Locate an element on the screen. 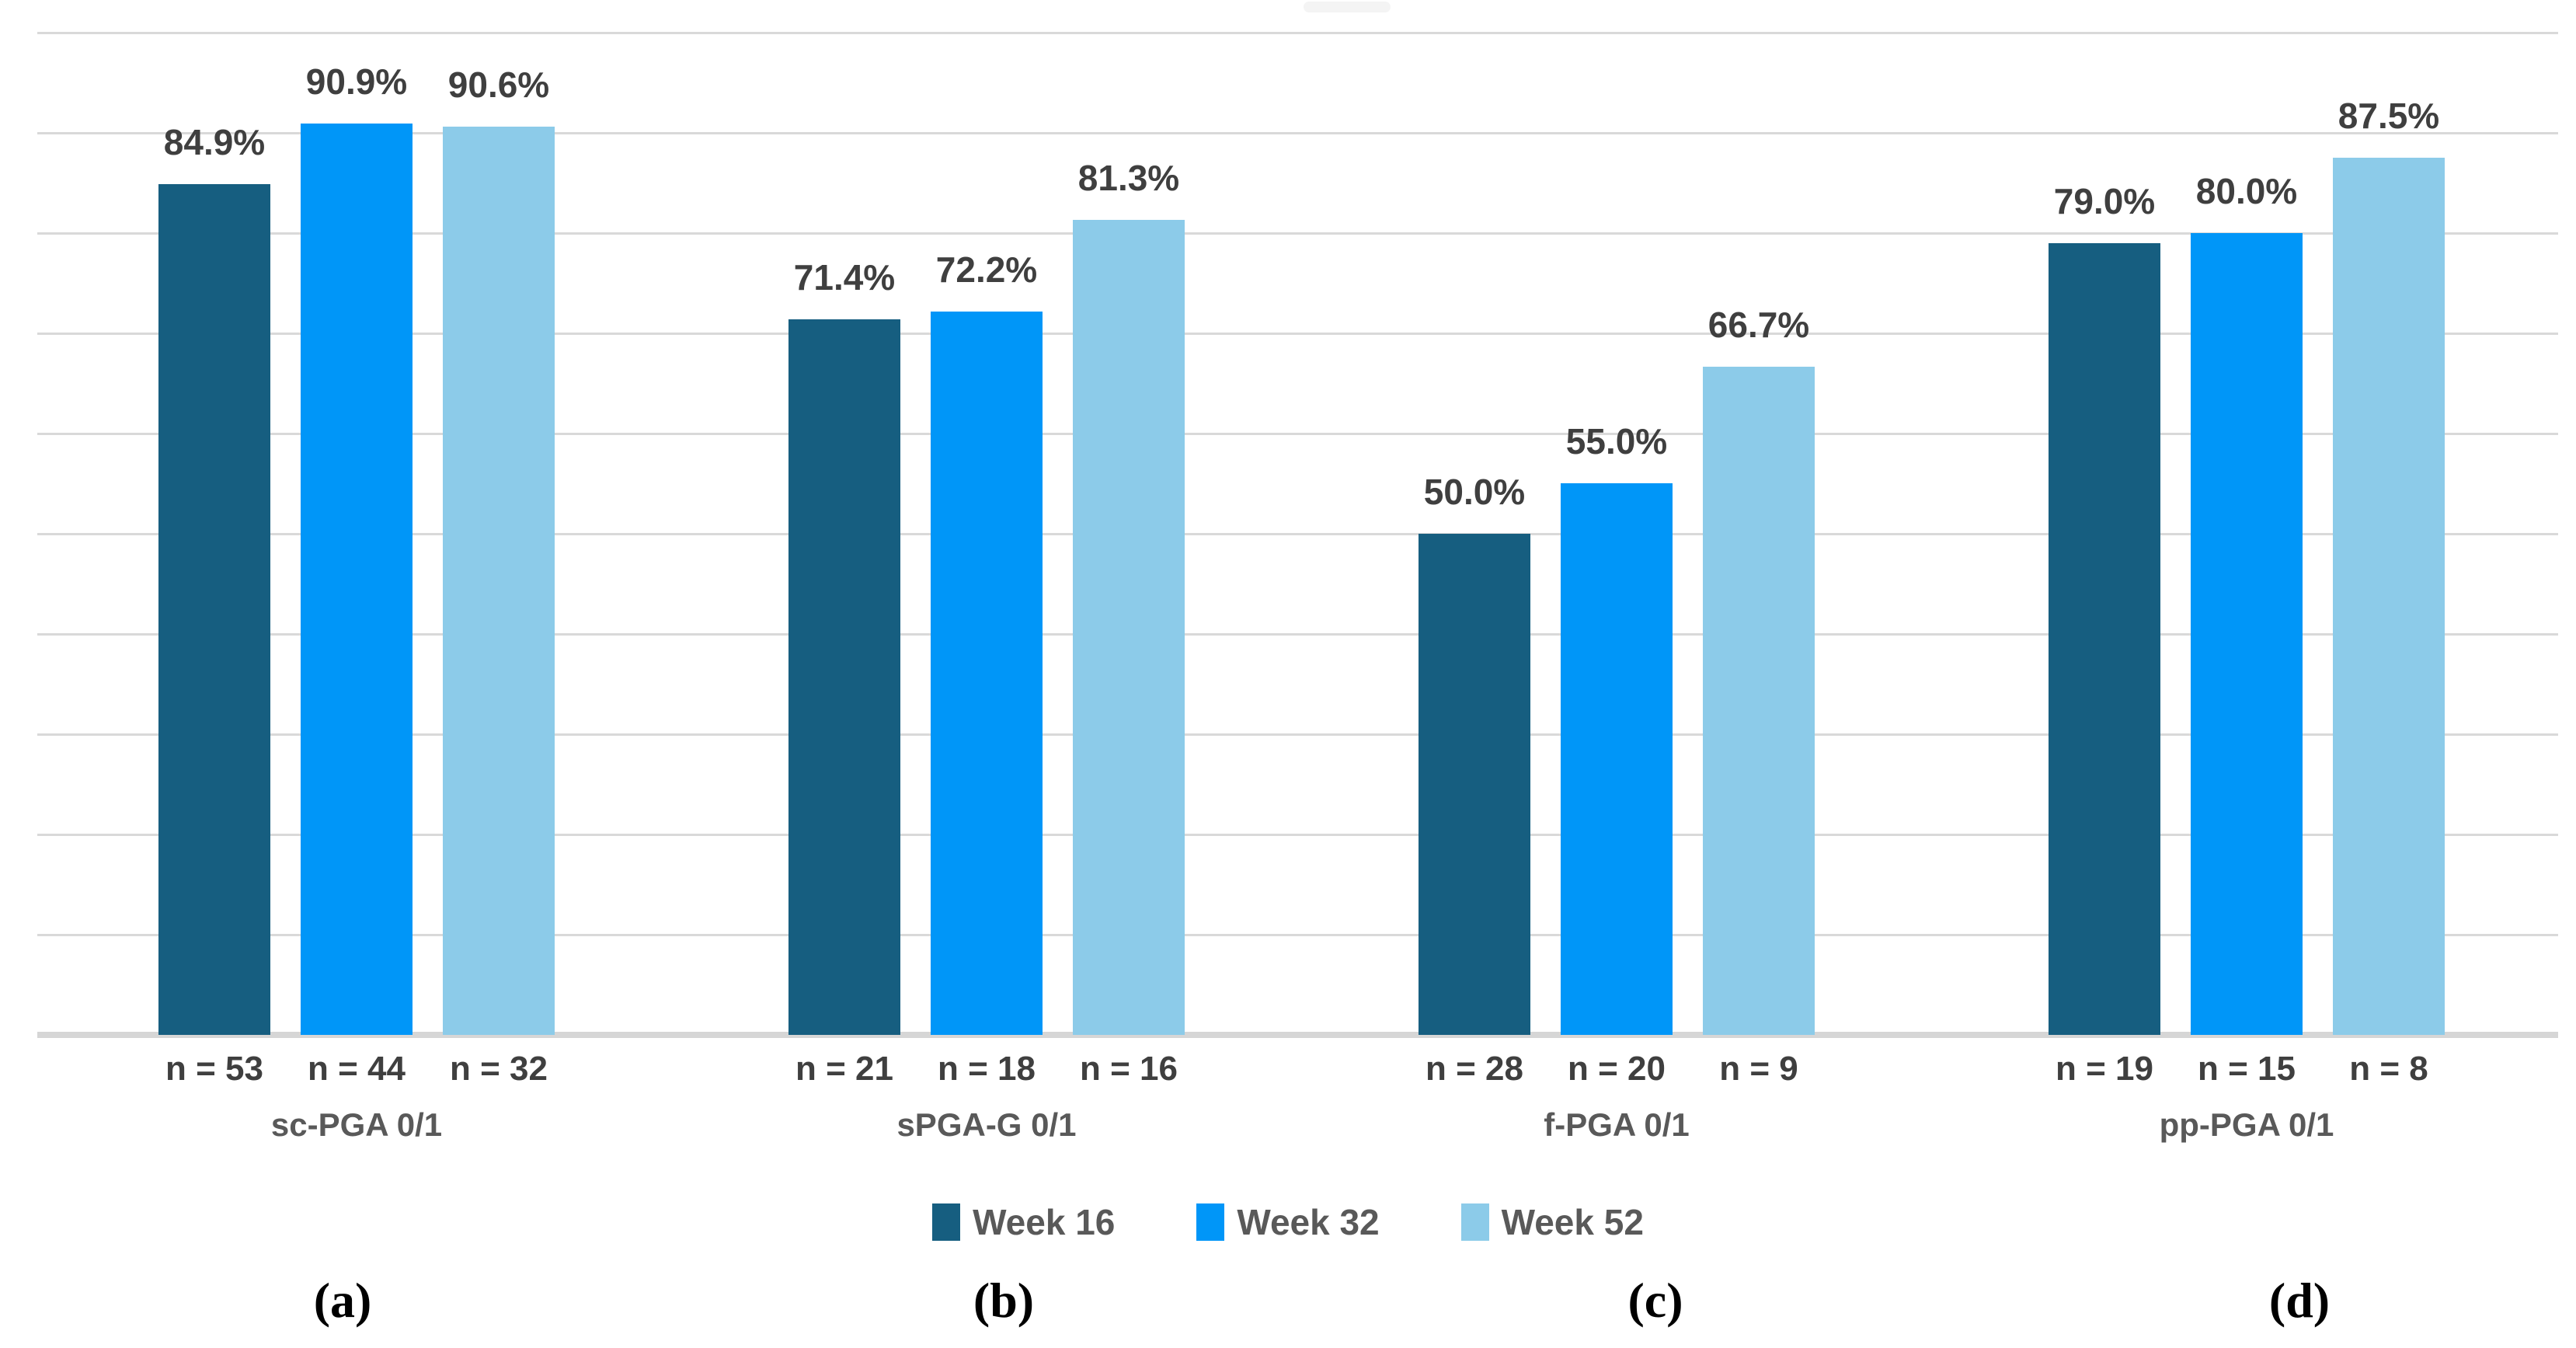 The width and height of the screenshot is (2576, 1348). panel-letter: (a) is located at coordinates (342, 1300).